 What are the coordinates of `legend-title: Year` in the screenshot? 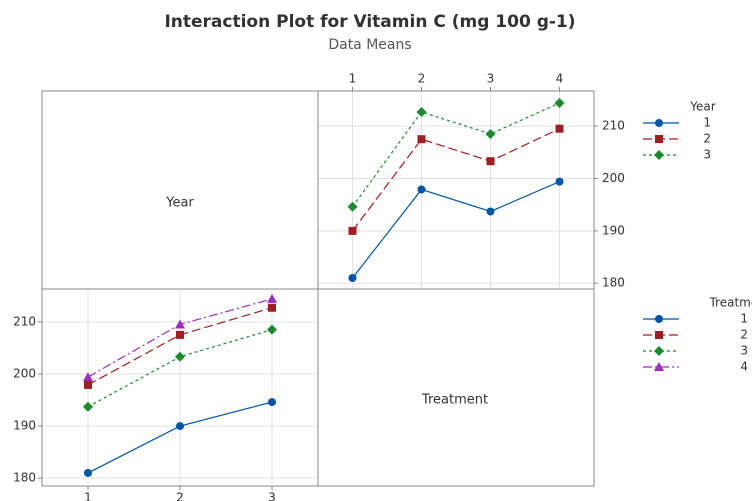 It's located at (702, 107).